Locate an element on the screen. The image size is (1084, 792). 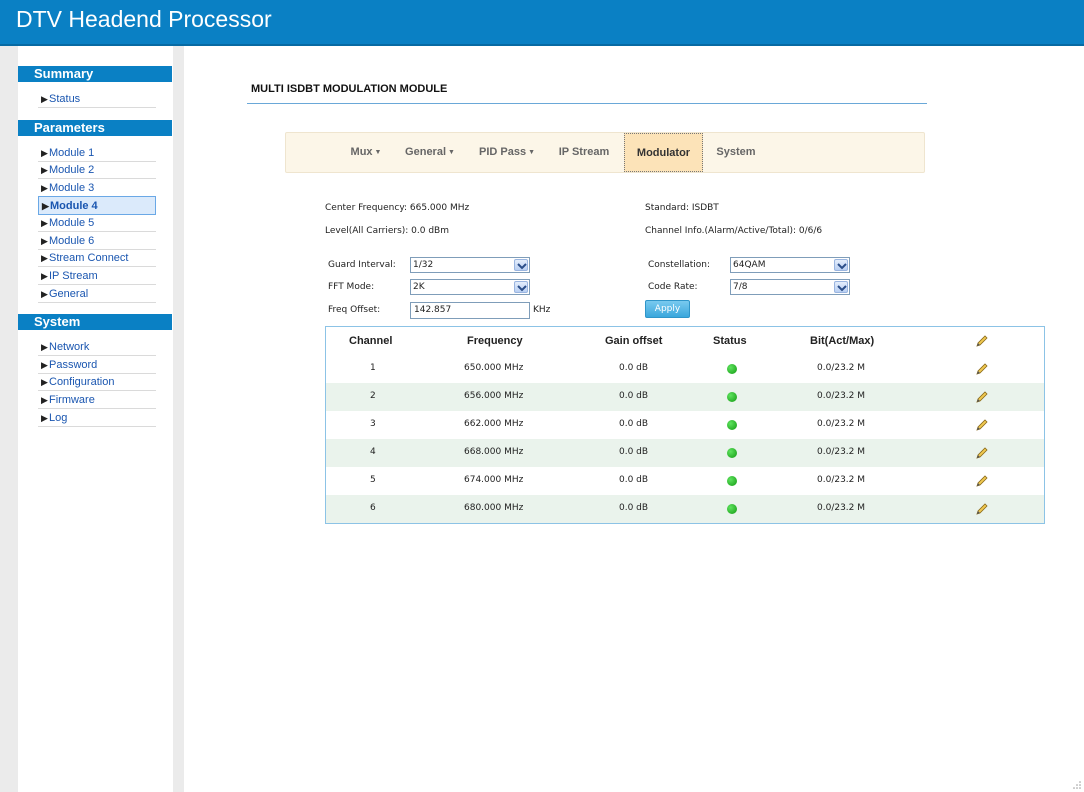
sidebar-item-log: ▶ Log is located at coordinates (97, 418).